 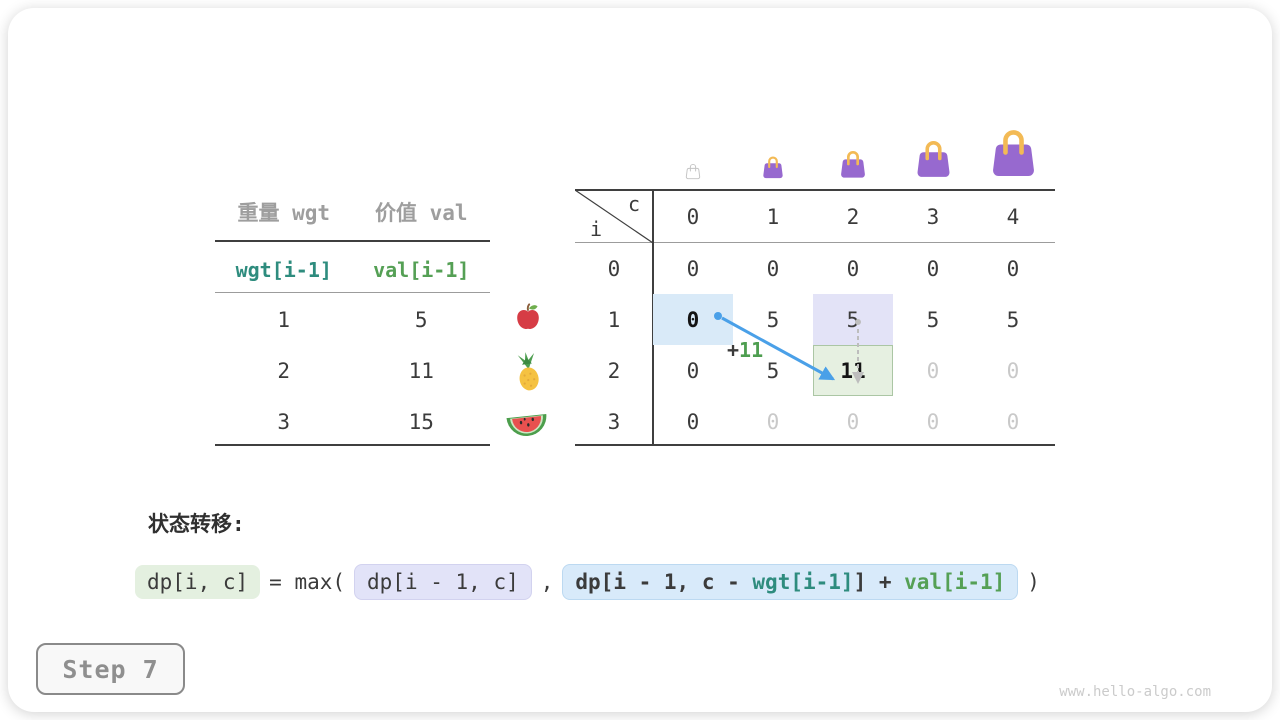 I want to click on item-table-header-weight: 重量 wgt, so click(x=284, y=213).